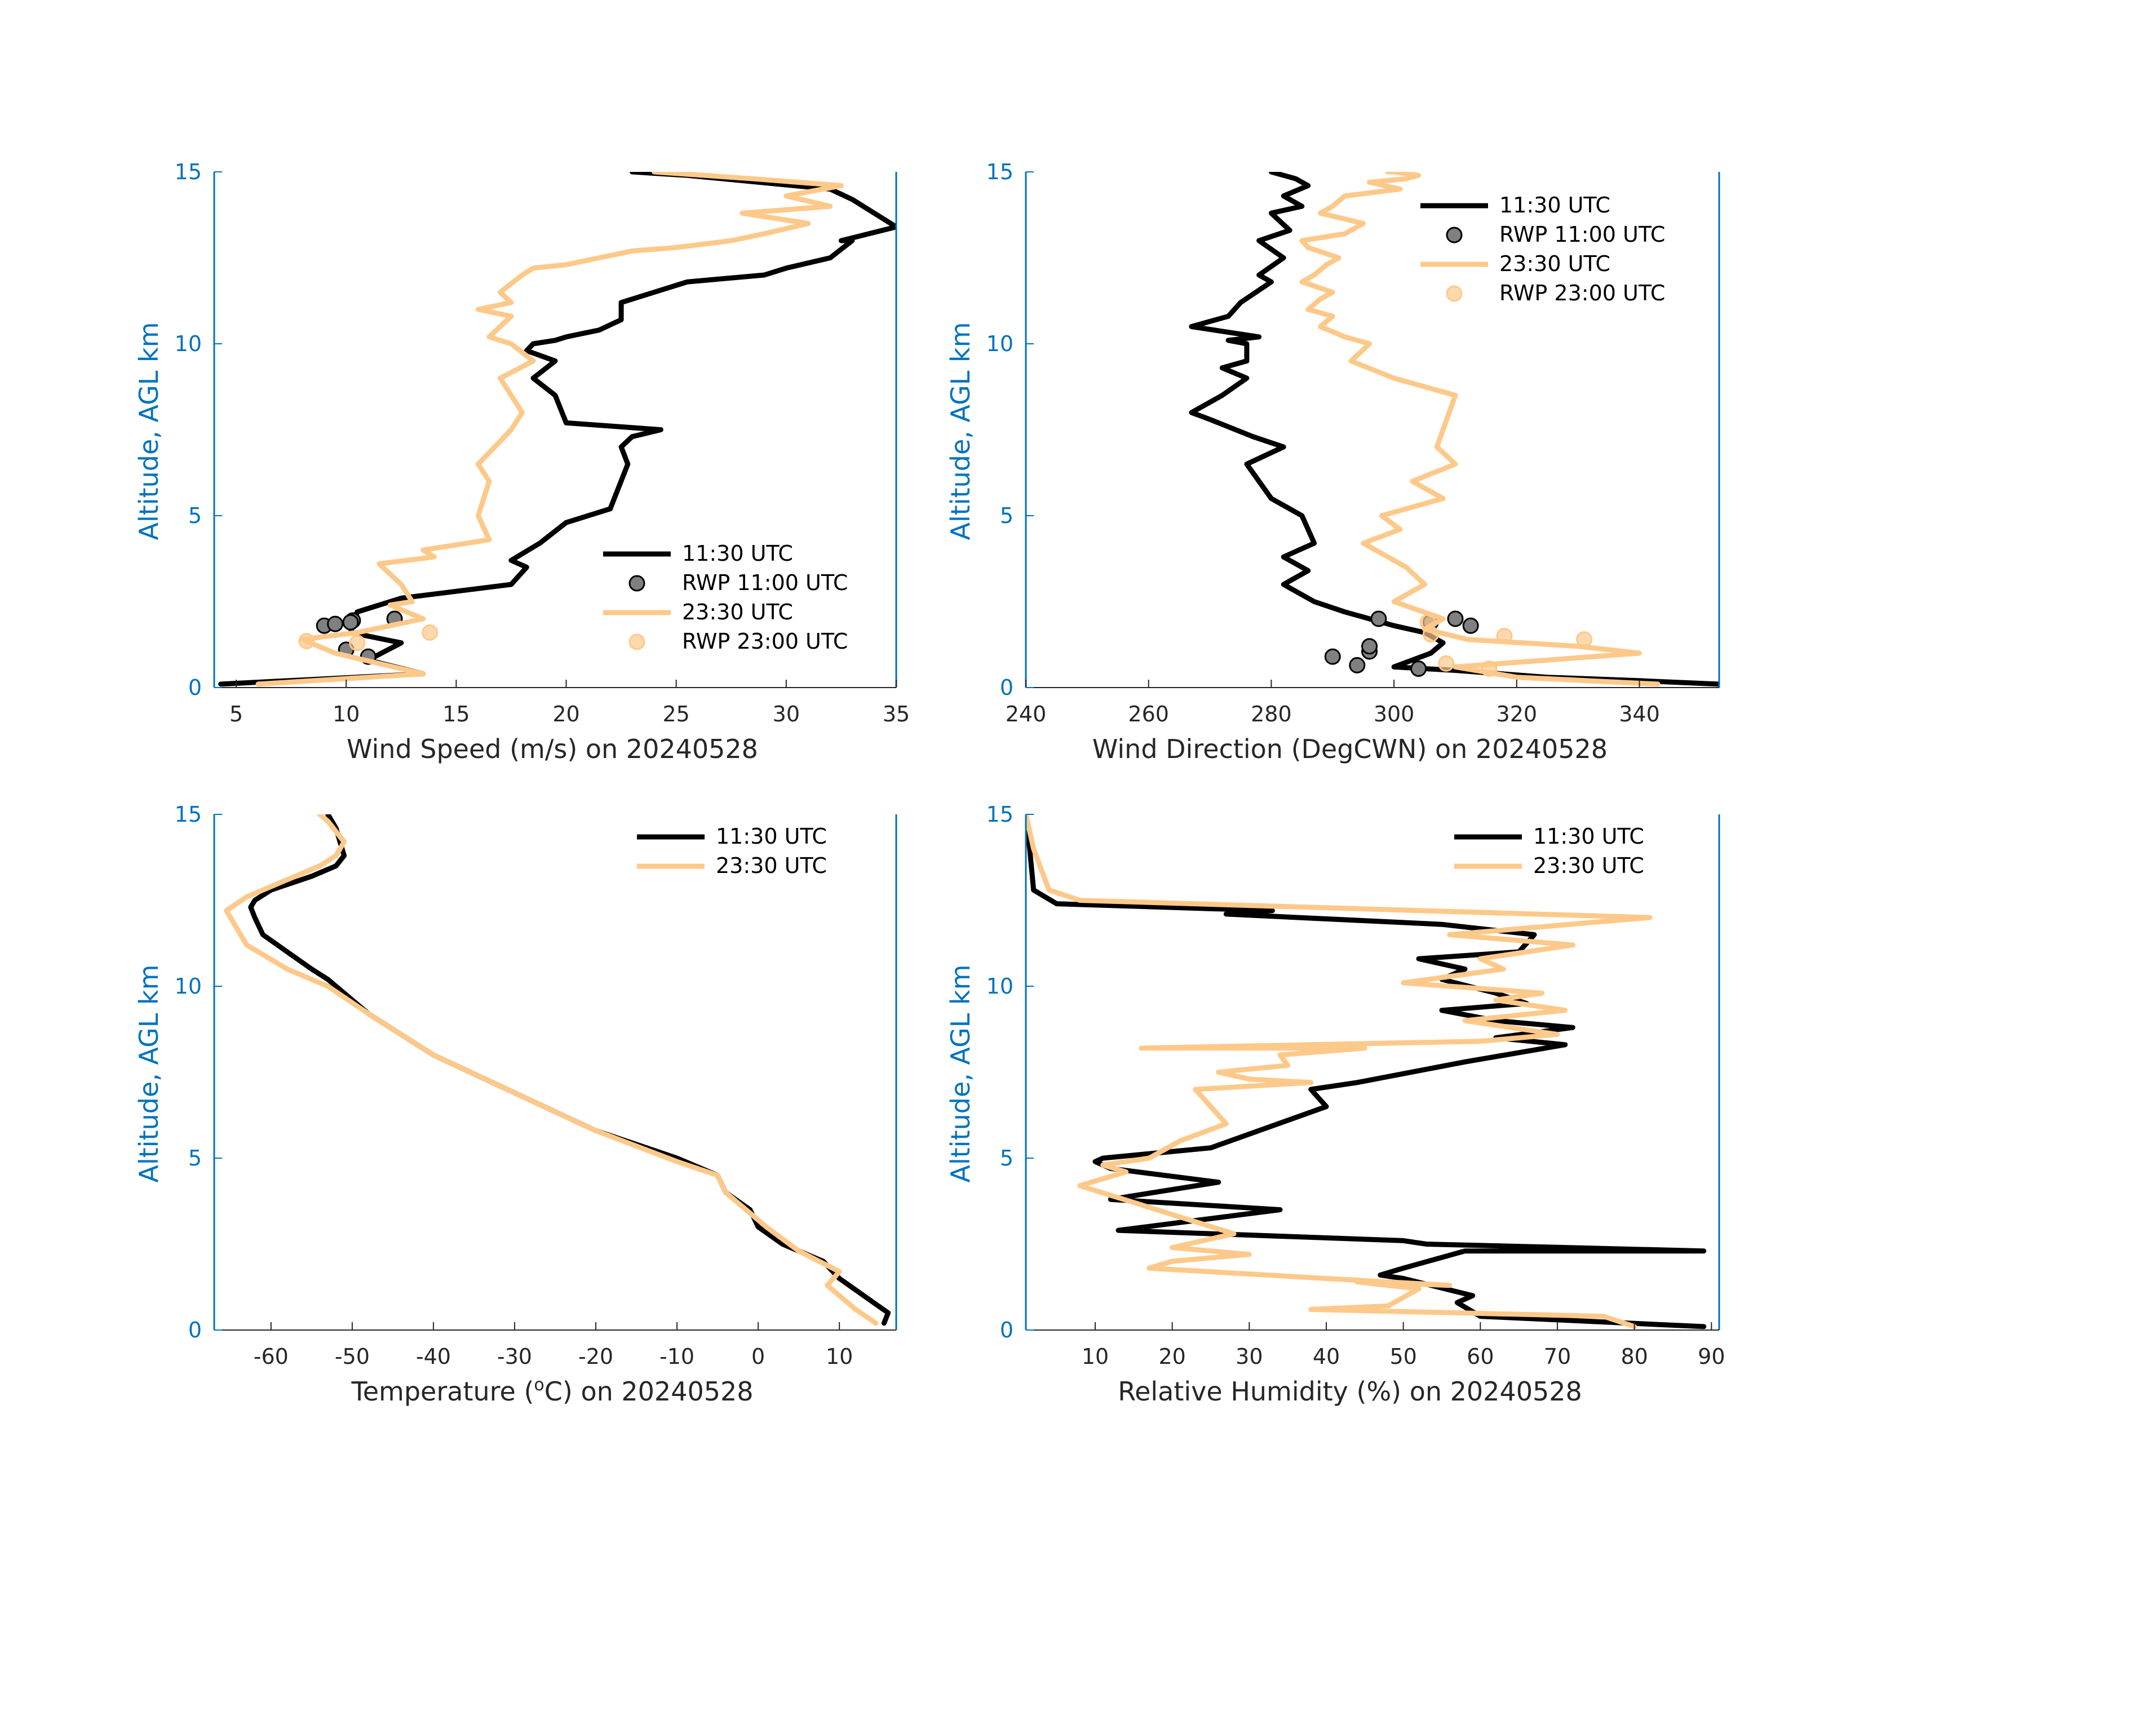 Image resolution: width=2156 pixels, height=1733 pixels. I want to click on wind-direction-ytick-label: 10, so click(1000, 343).